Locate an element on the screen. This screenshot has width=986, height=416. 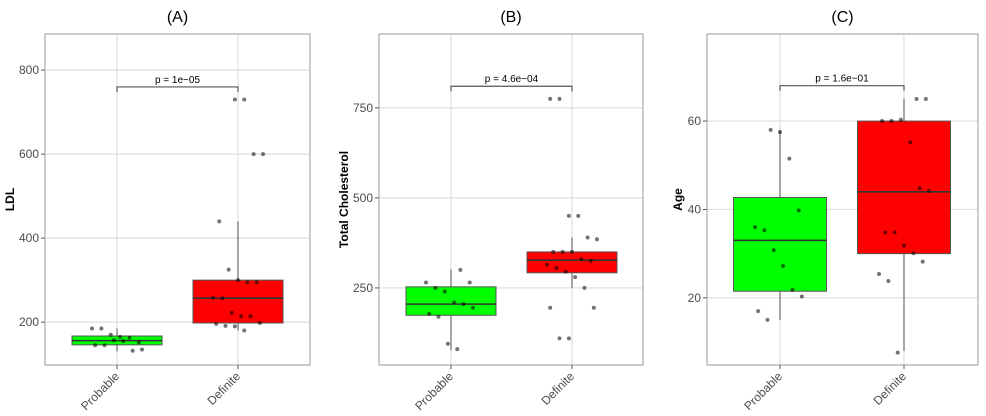
y-tick-label: 600 is located at coordinates (29, 154).